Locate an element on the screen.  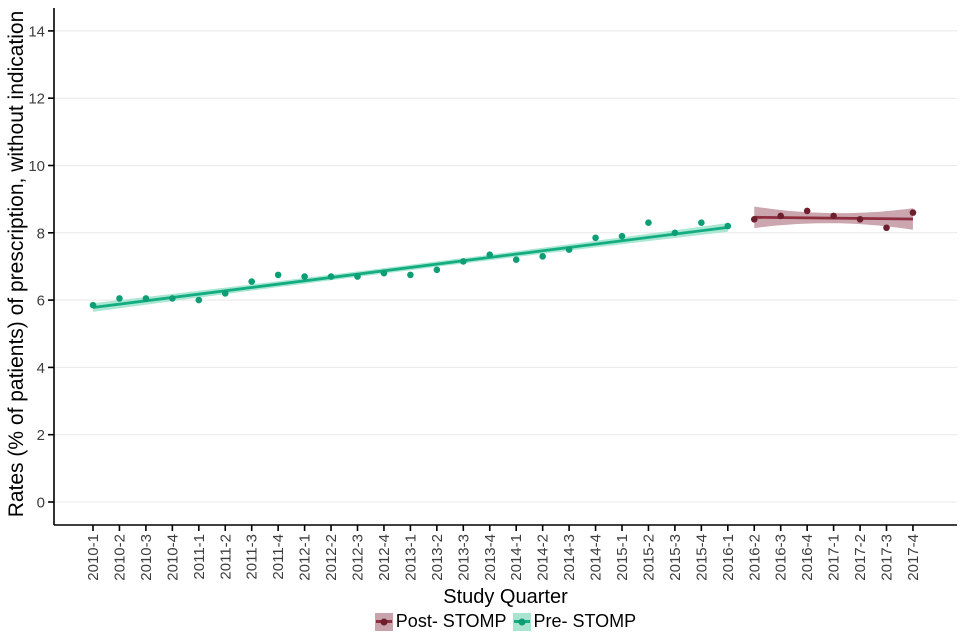
x-tick-label: 2012-4 is located at coordinates (384, 557).